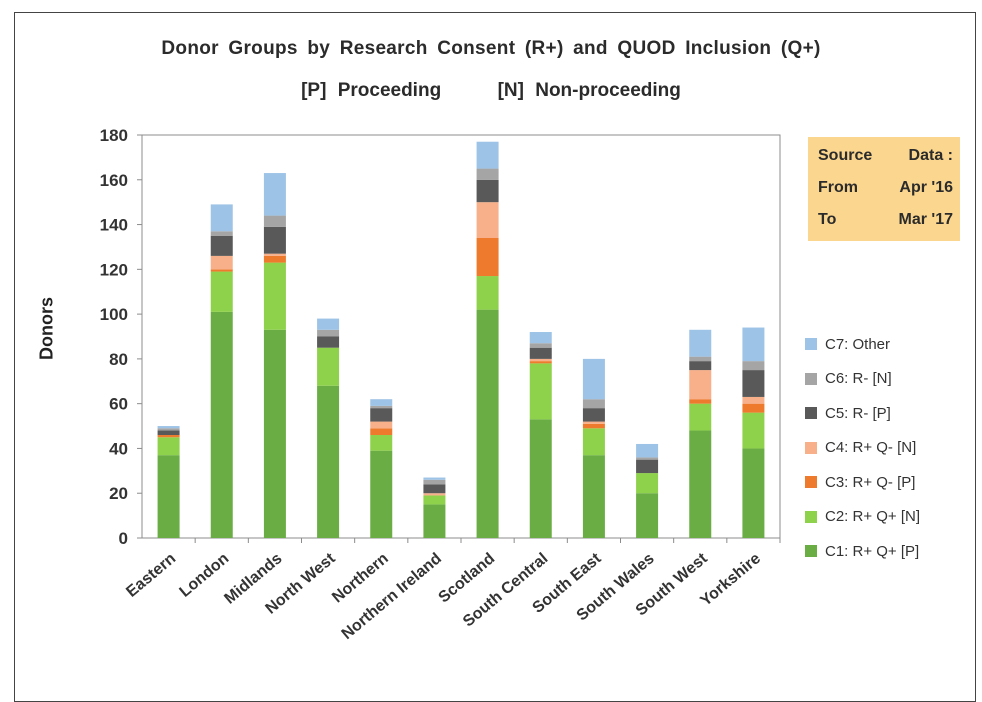 Image resolution: width=982 pixels, height=702 pixels. I want to click on to-label: To, so click(827, 219).